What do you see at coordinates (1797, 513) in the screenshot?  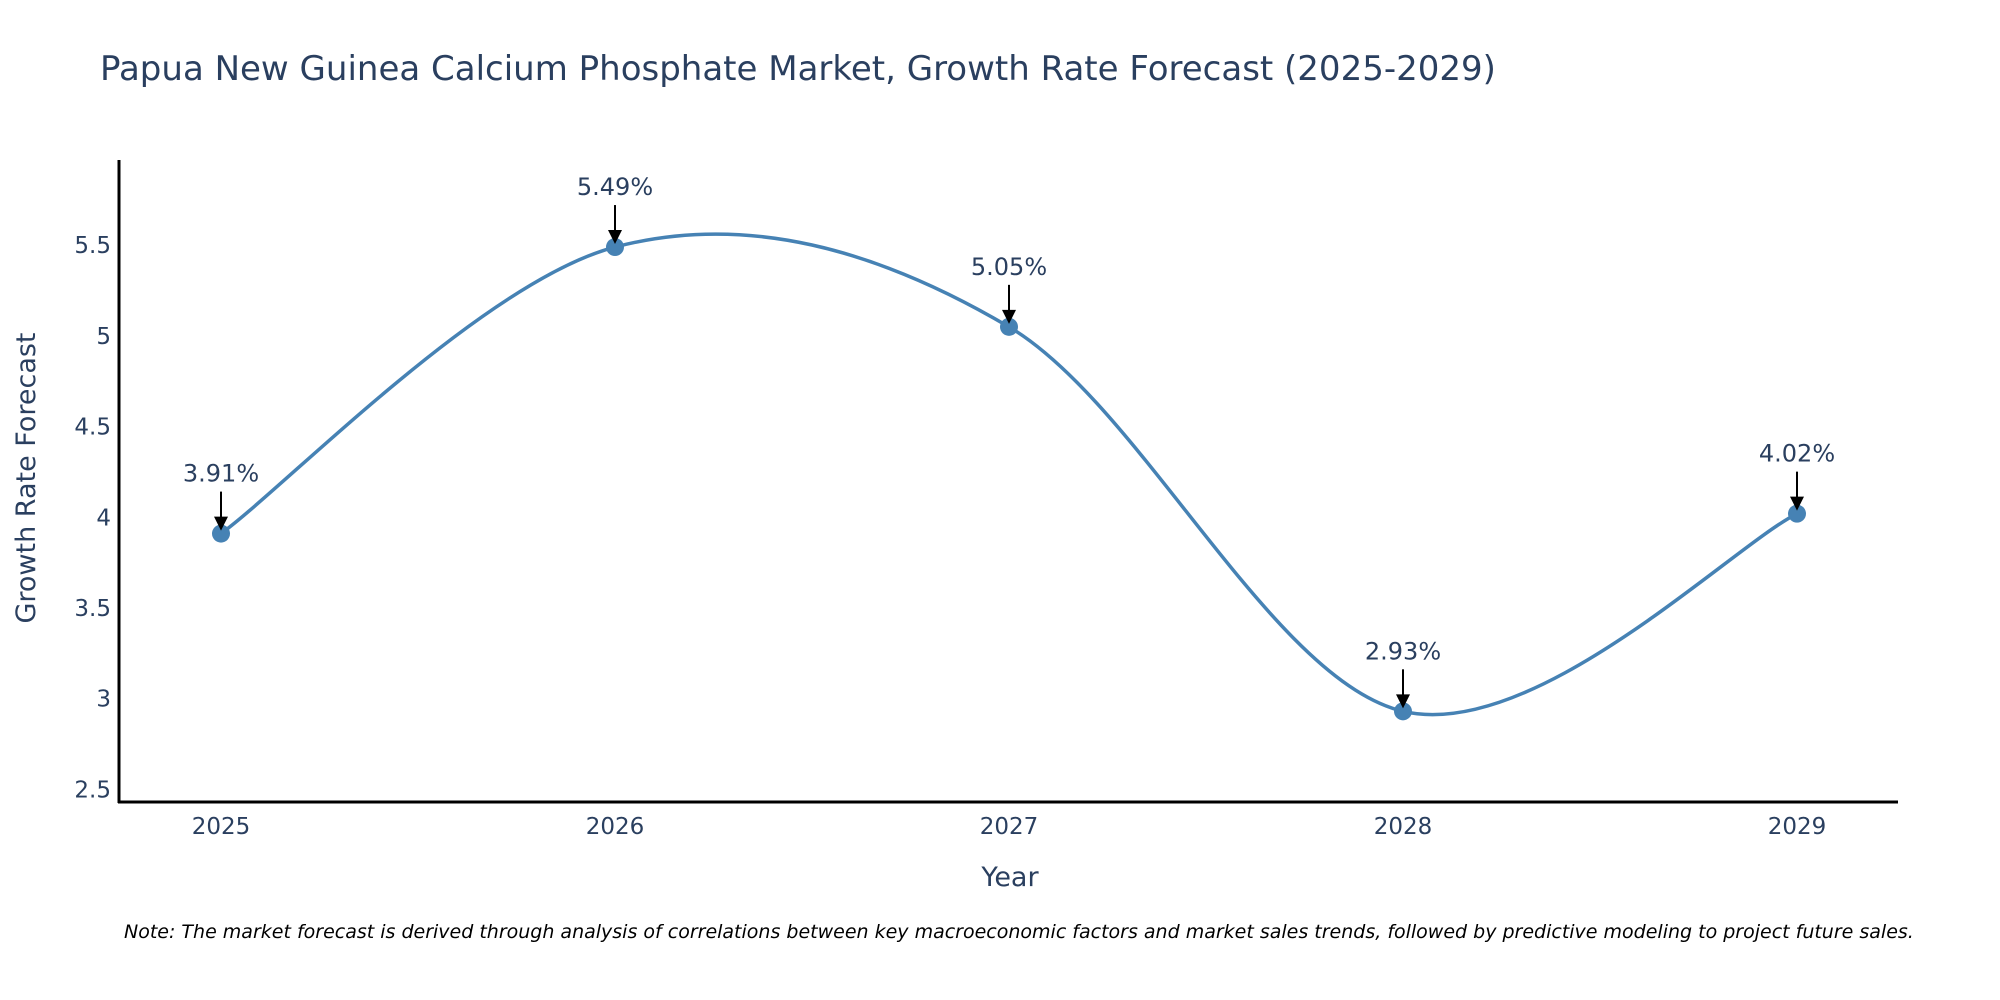 I see `data-point-2029` at bounding box center [1797, 513].